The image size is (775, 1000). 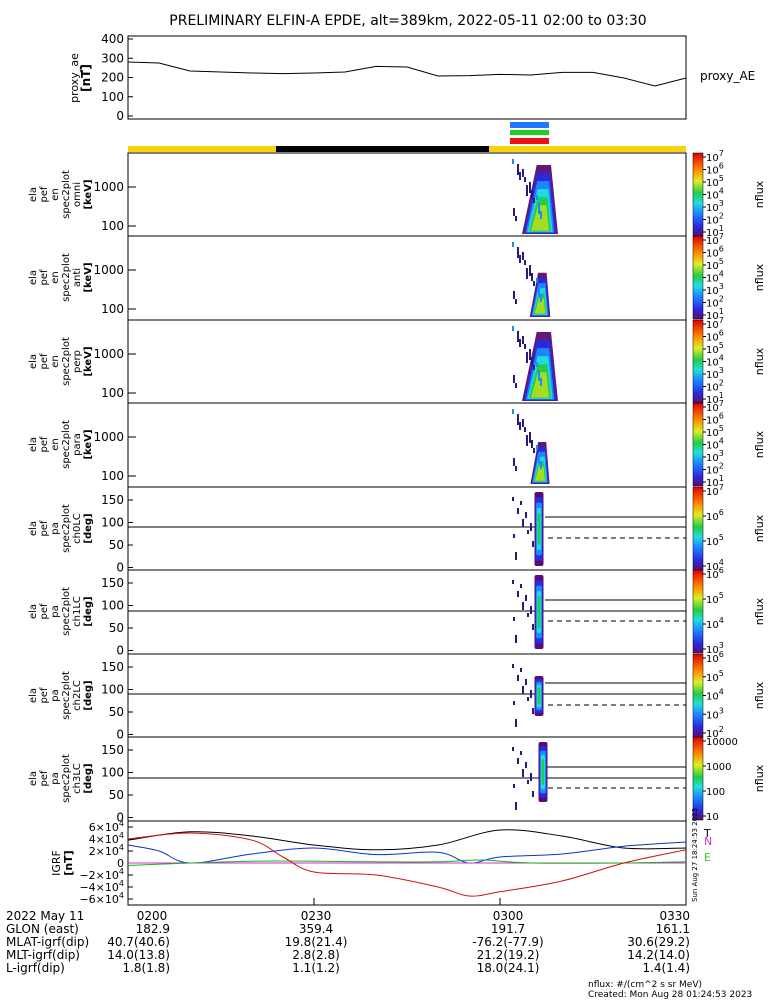 What do you see at coordinates (316, 929) in the screenshot?
I see `xaxis-cell: 359.4` at bounding box center [316, 929].